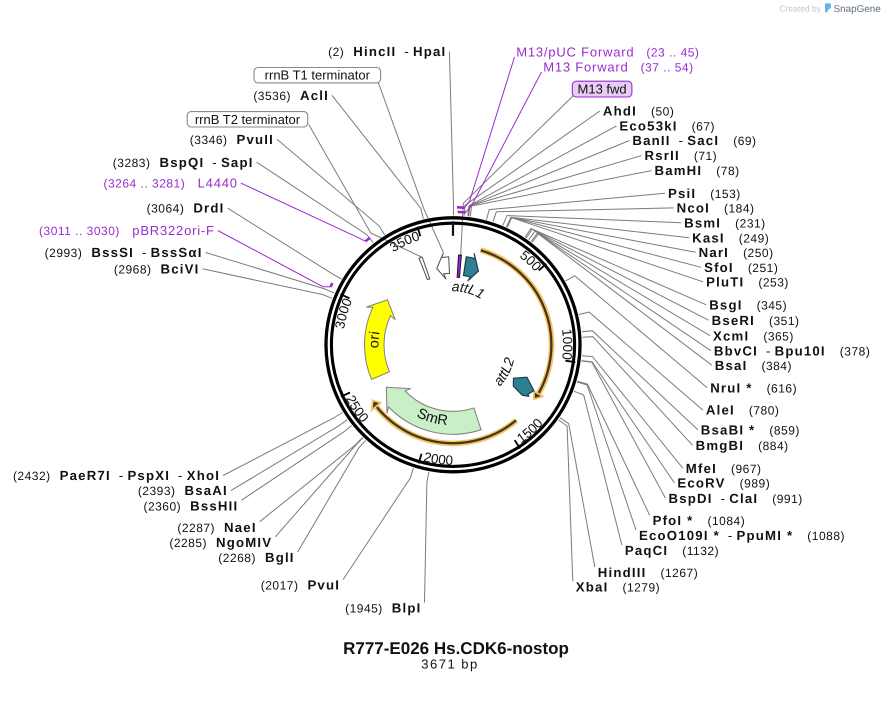 The width and height of the screenshot is (882, 705). What do you see at coordinates (300, 585) in the screenshot?
I see `svg-text:(2017)PvuI: (2017) PvuI` at bounding box center [300, 585].